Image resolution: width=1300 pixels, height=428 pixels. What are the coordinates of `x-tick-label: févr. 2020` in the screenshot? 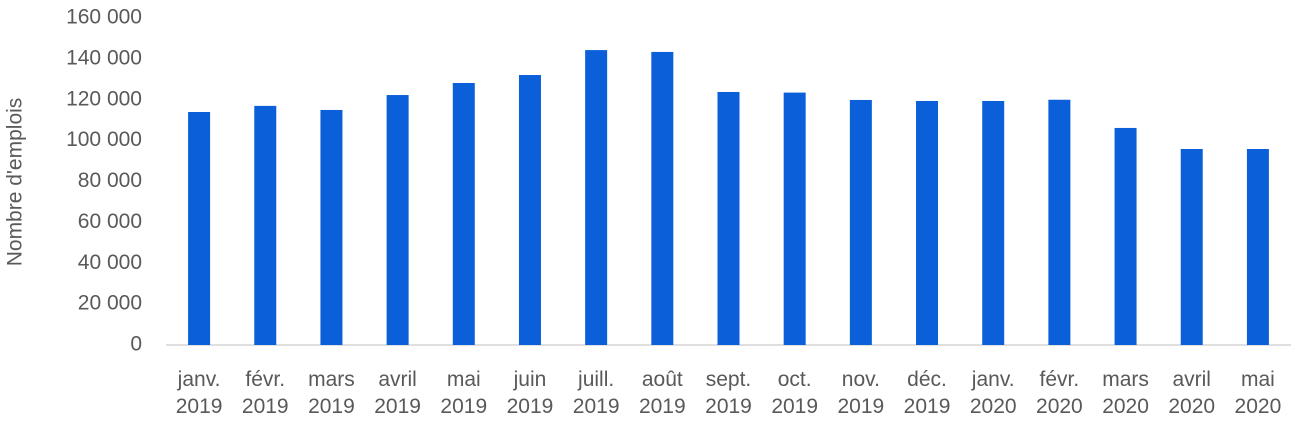 It's located at (1059, 393).